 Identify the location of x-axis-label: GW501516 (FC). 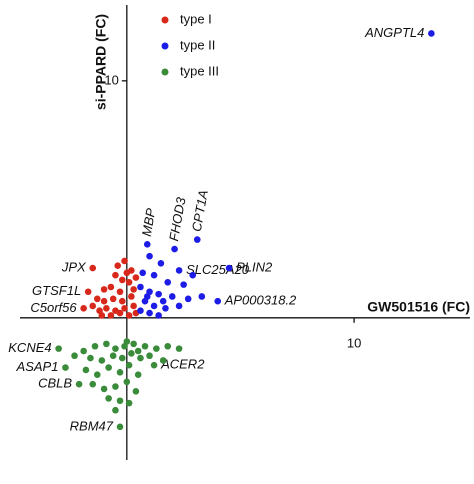
(418, 307).